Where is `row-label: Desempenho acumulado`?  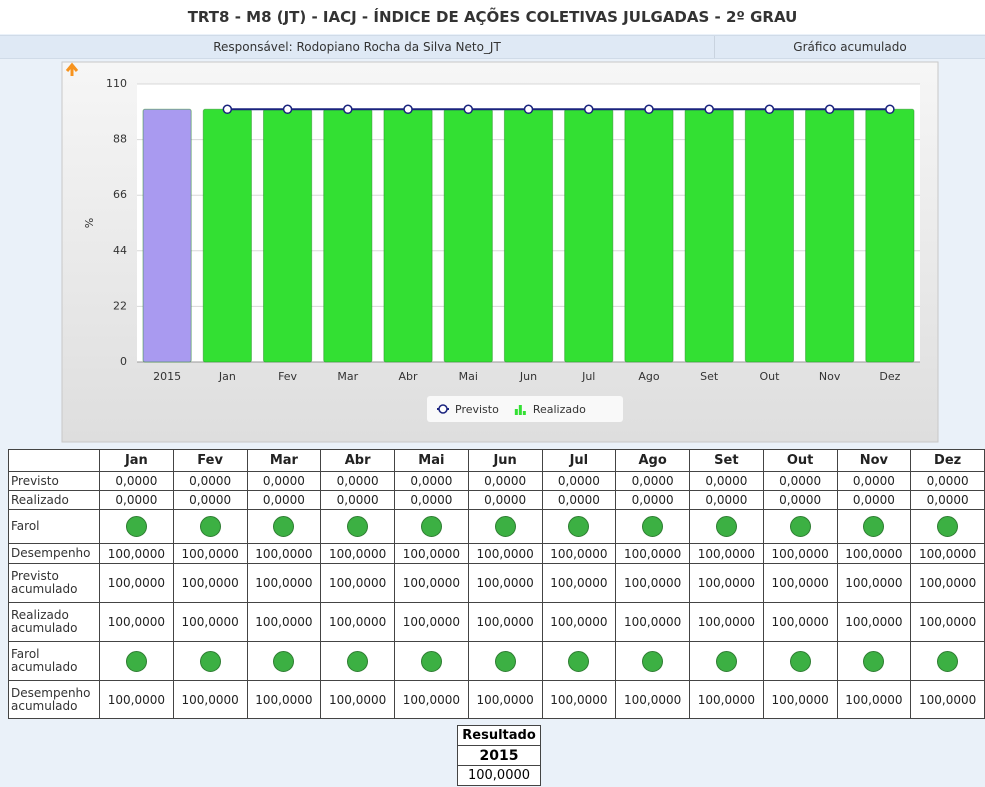
row-label: Desempenho acumulado is located at coordinates (54, 699).